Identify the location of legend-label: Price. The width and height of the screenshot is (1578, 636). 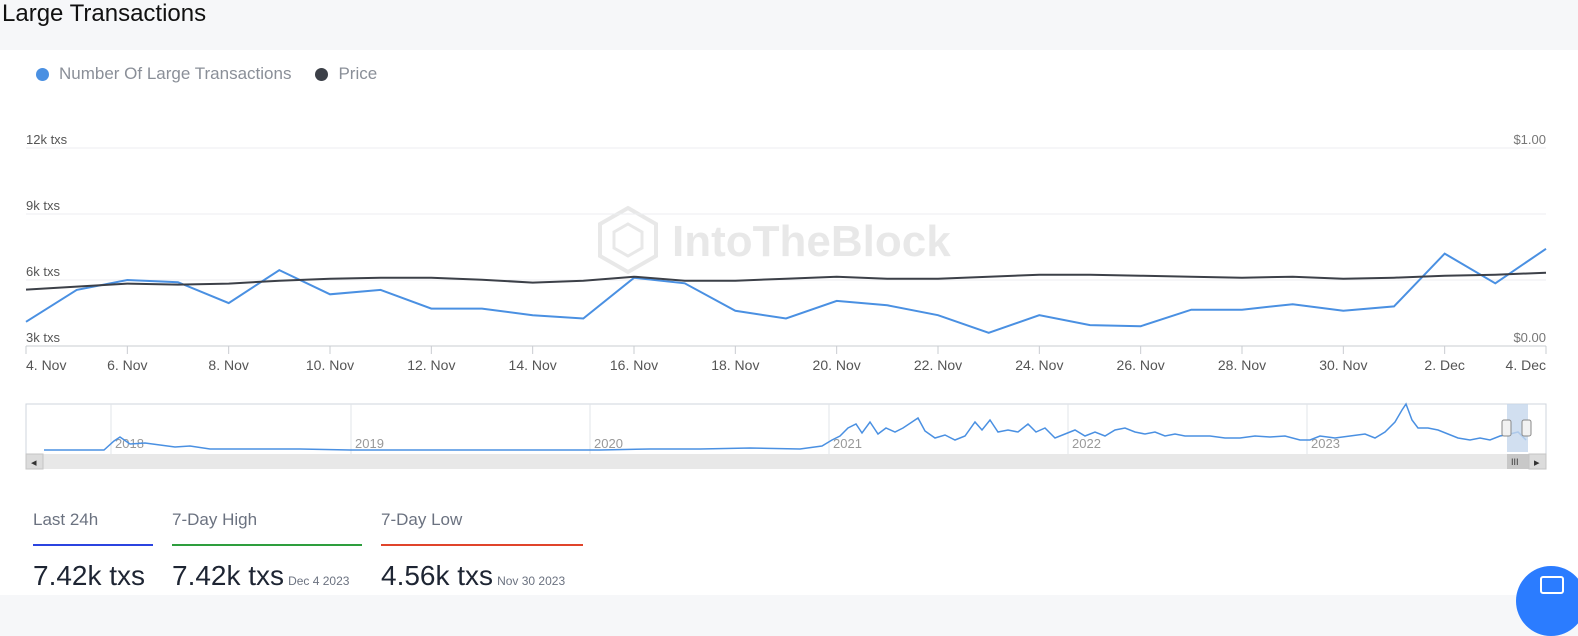
(358, 73).